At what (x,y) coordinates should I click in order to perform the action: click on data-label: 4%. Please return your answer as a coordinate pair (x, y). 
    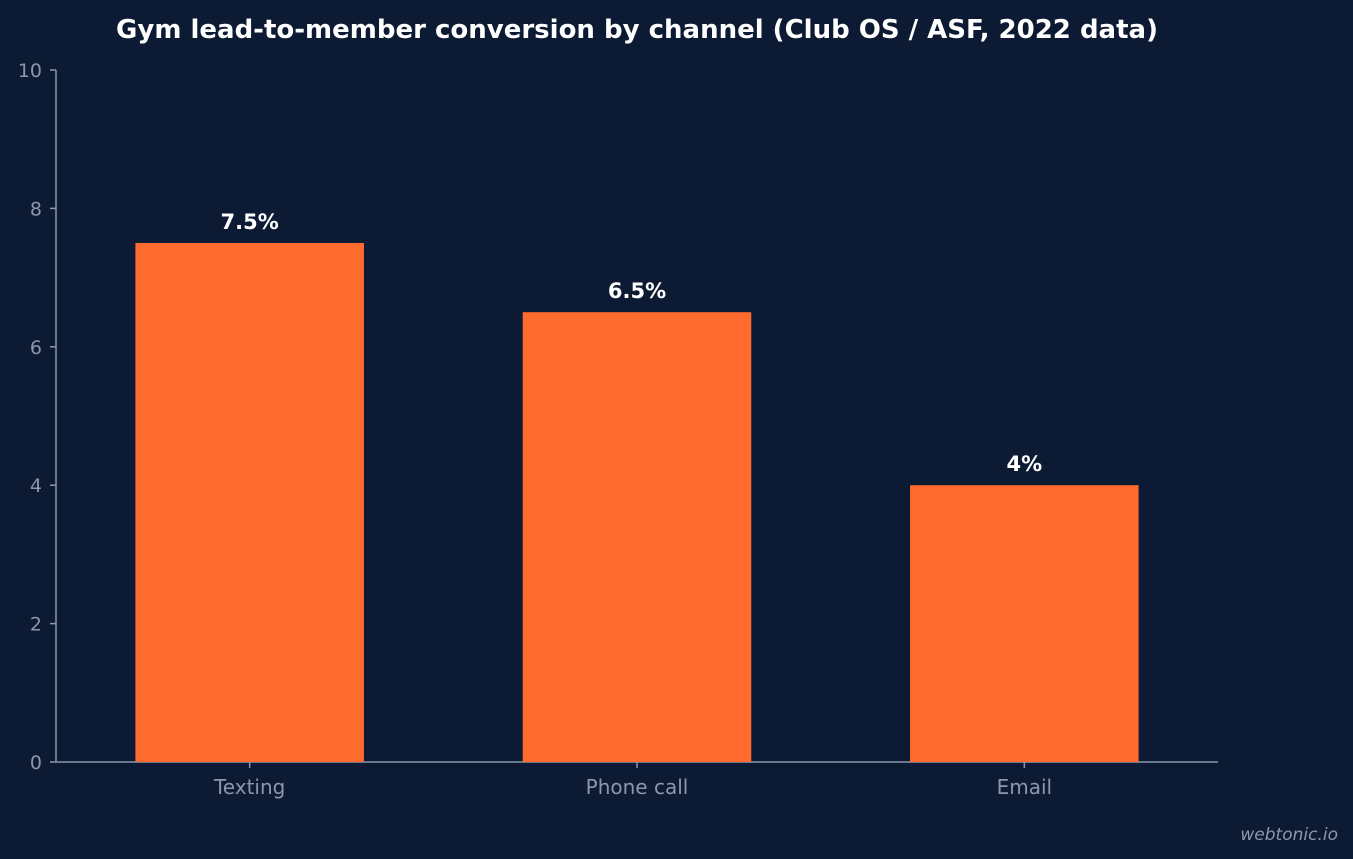
    Looking at the image, I should click on (1025, 464).